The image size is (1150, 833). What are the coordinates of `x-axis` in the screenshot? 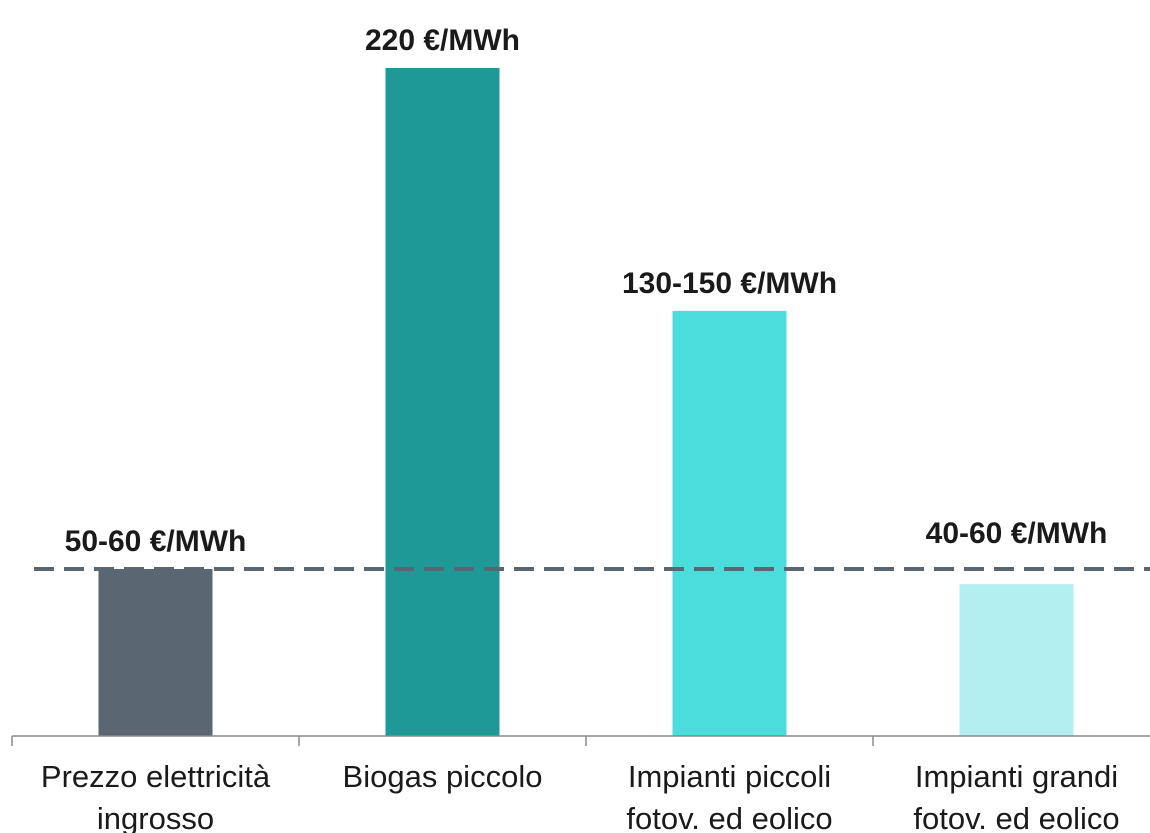 It's located at (580, 740).